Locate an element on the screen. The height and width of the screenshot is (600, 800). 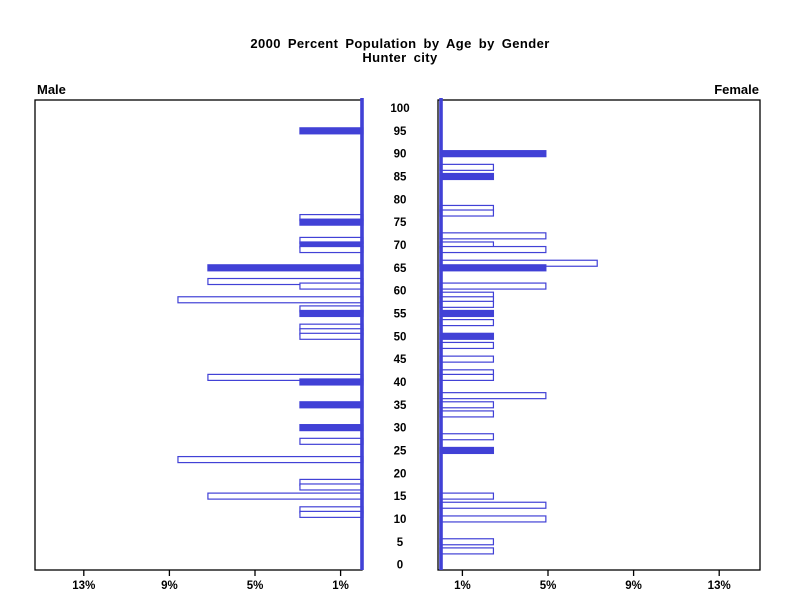
age-tick-label-75: 75 is located at coordinates (400, 223).